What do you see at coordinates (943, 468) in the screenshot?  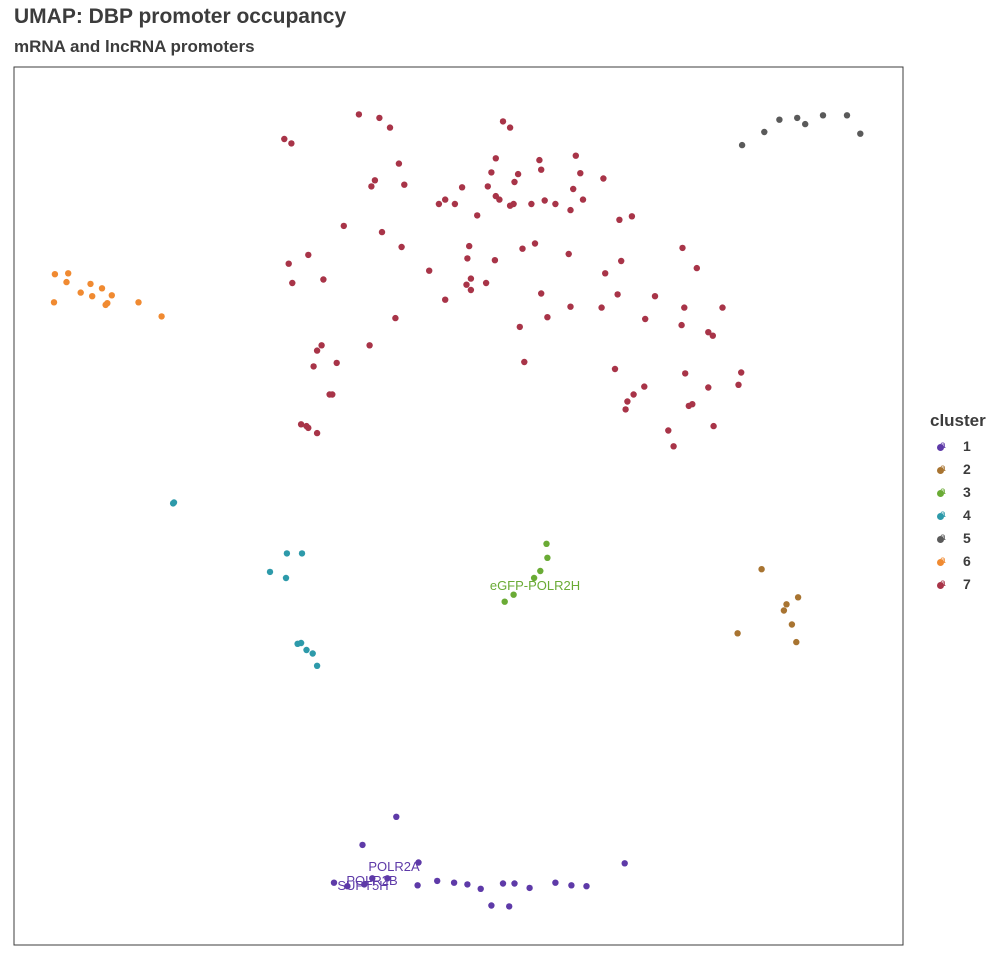 I see `legend-glyph-2: a` at bounding box center [943, 468].